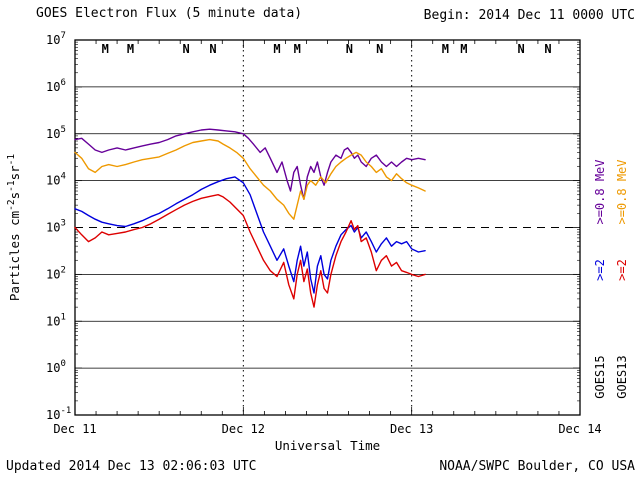  What do you see at coordinates (56, 133) in the screenshot?
I see `y-tick-label: 10⁵` at bounding box center [56, 133].